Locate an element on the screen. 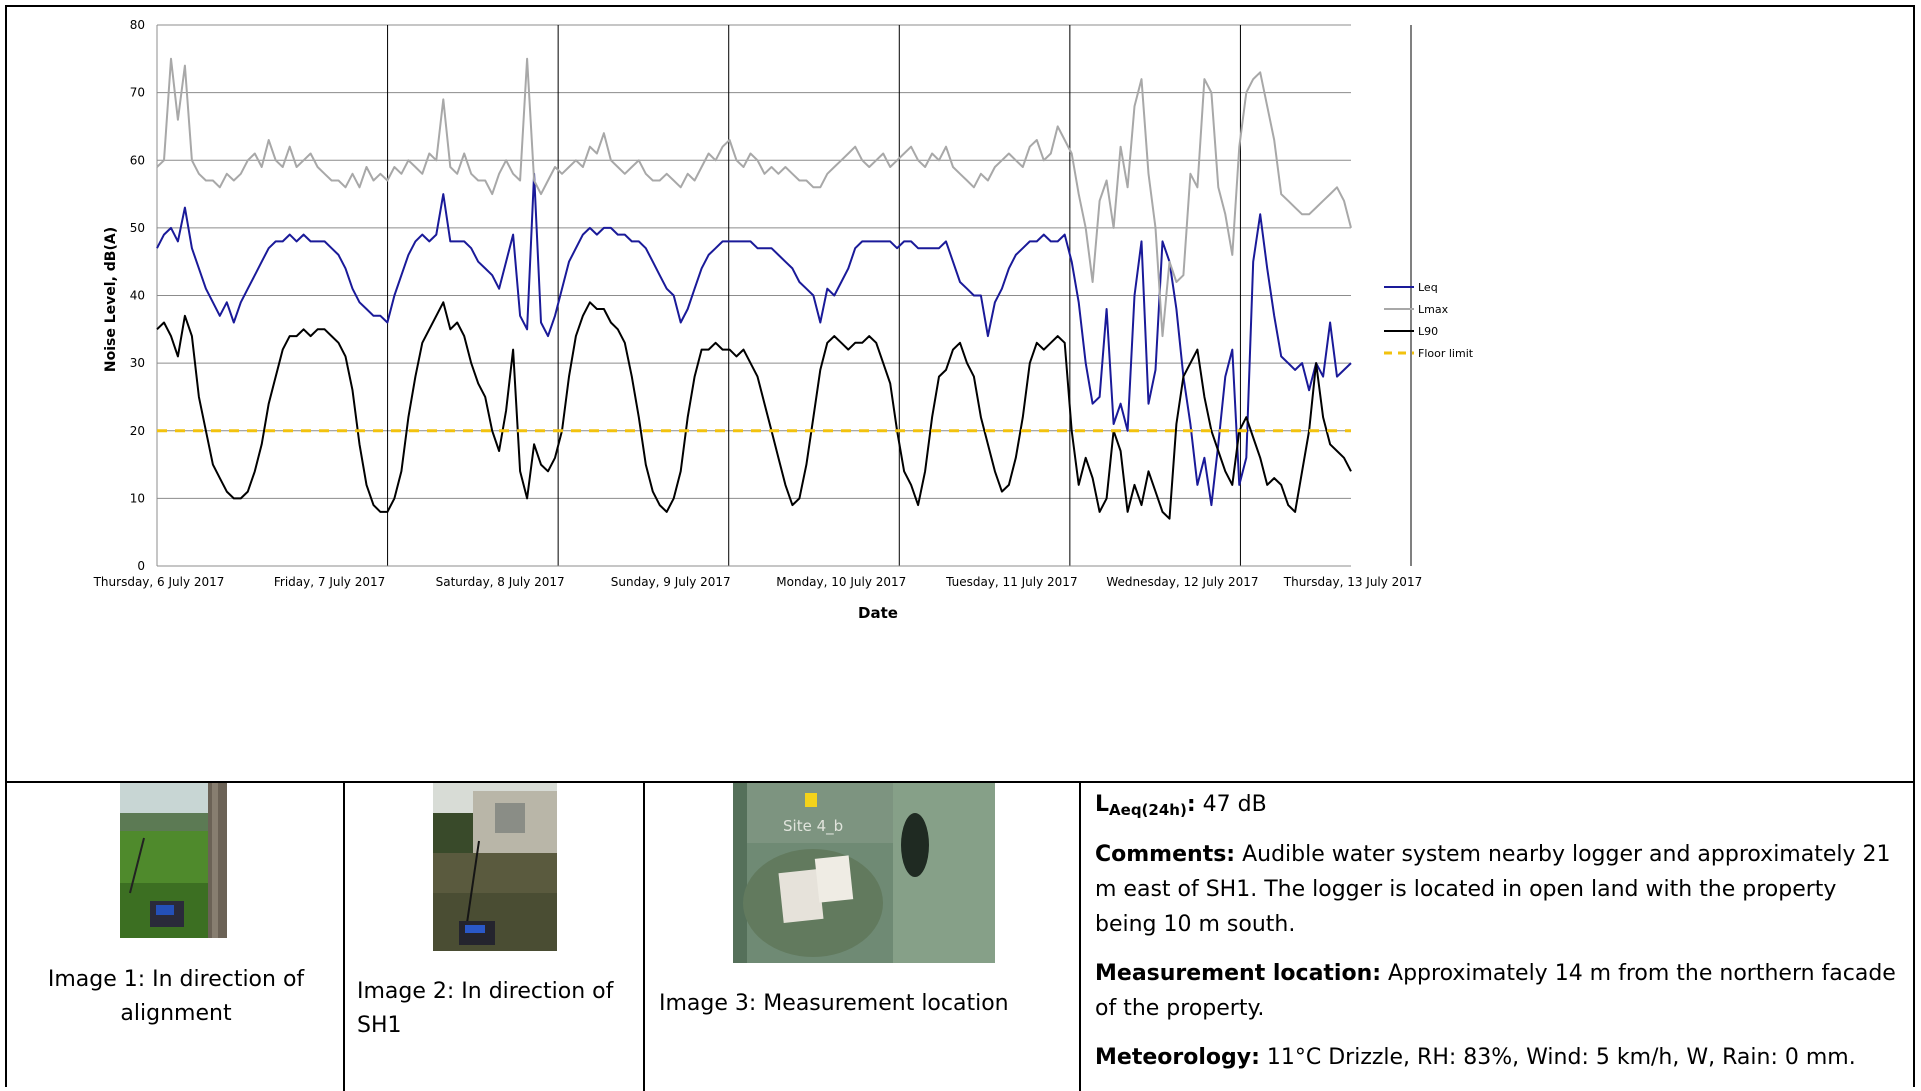 This screenshot has width=1921, height=1091. photo-sh1 is located at coordinates (495, 867).